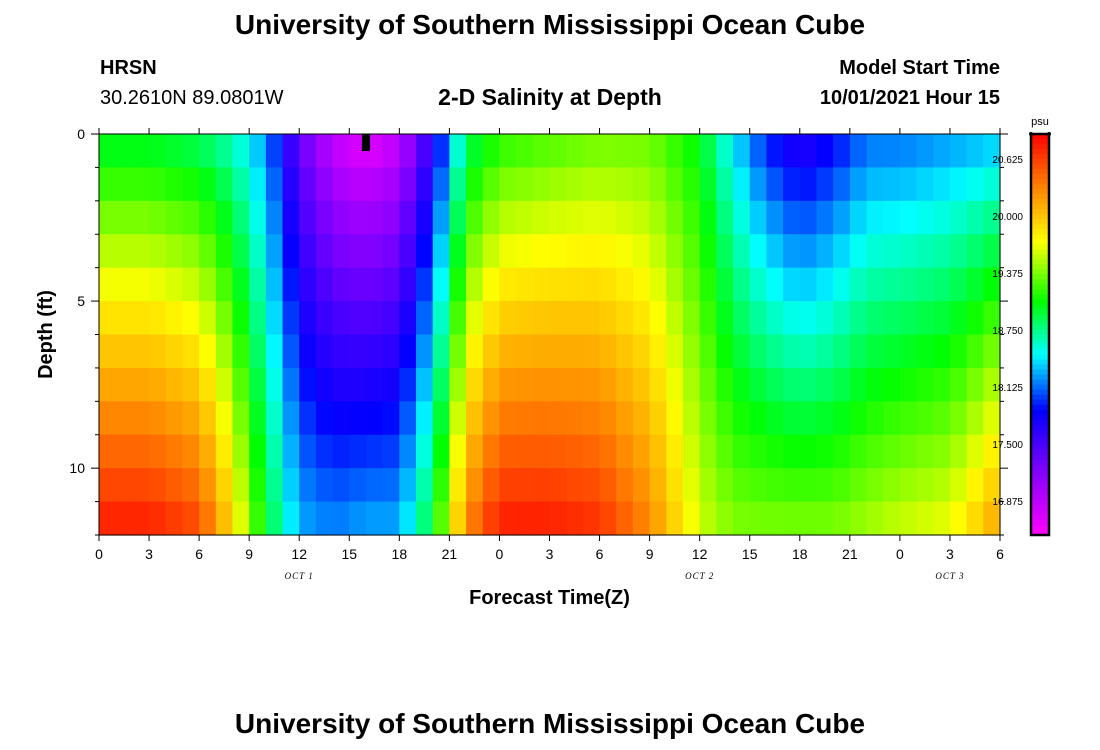  What do you see at coordinates (299, 576) in the screenshot?
I see `date-label: OCT 1` at bounding box center [299, 576].